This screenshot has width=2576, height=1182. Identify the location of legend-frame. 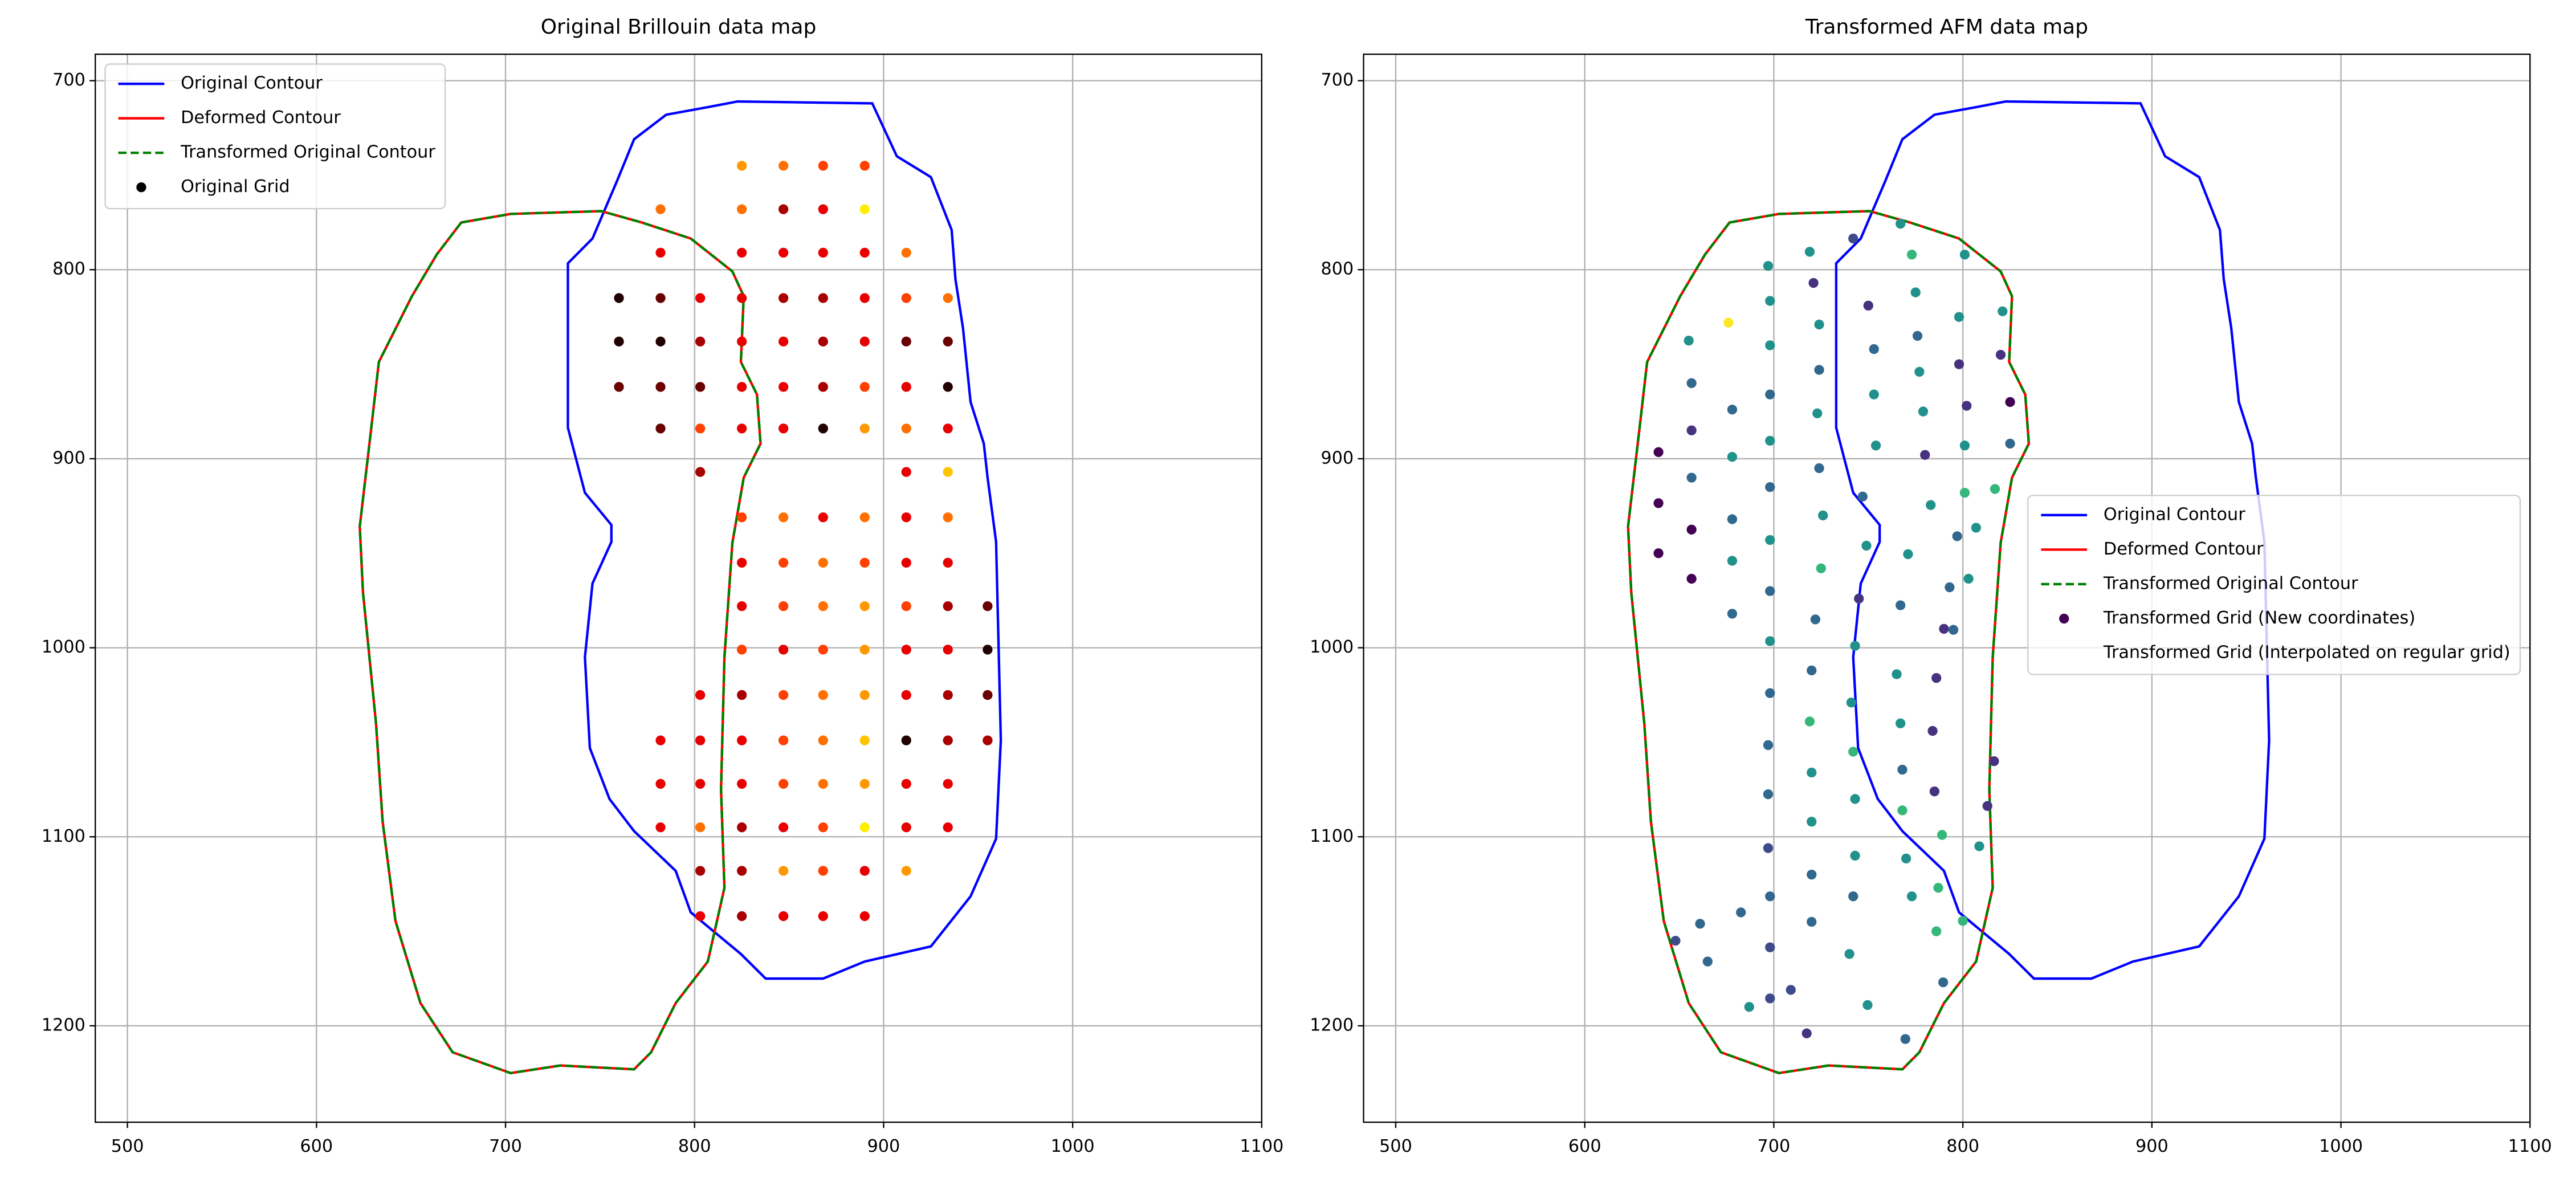
(275, 136).